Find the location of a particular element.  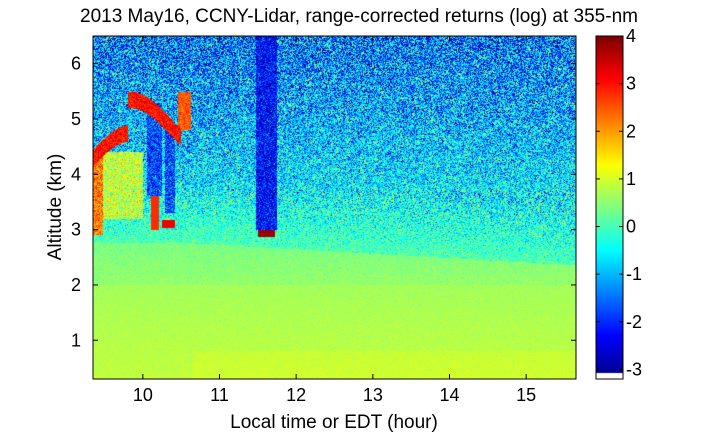

x-tick-label: 13 is located at coordinates (373, 395).